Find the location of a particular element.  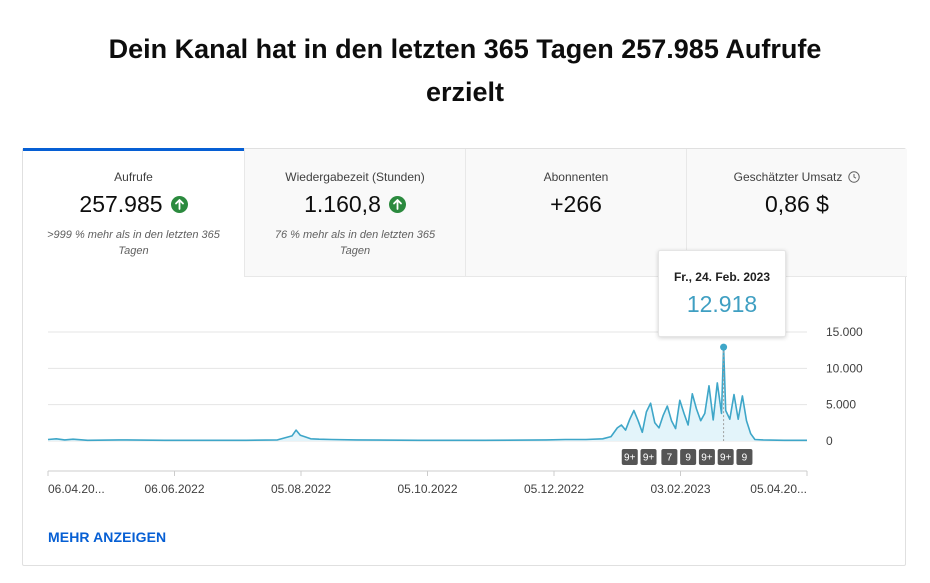

event-badge-label: 7 is located at coordinates (670, 458).